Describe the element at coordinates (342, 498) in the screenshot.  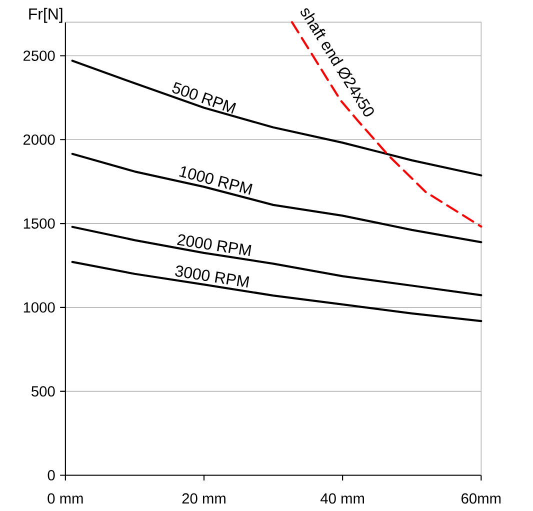
I see `x-tick-label: 40 mm` at that location.